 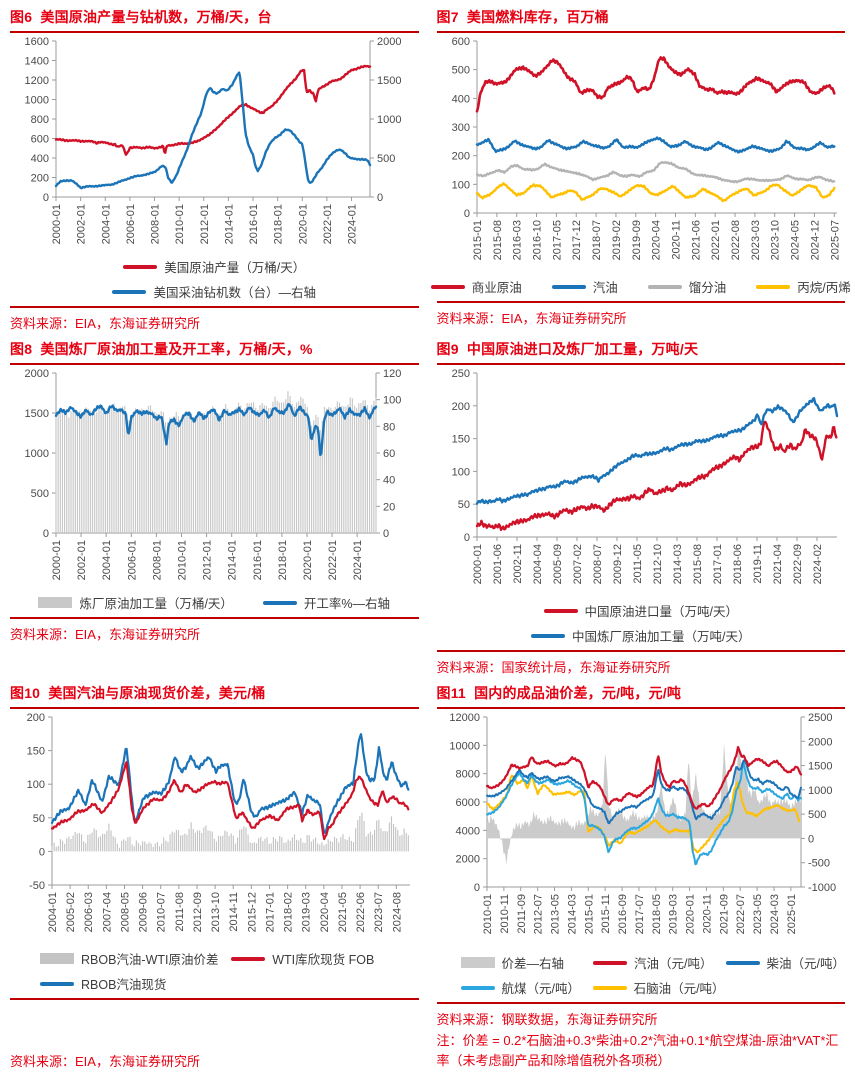 I want to click on svg-text: 2009-12, so click(x=618, y=564).